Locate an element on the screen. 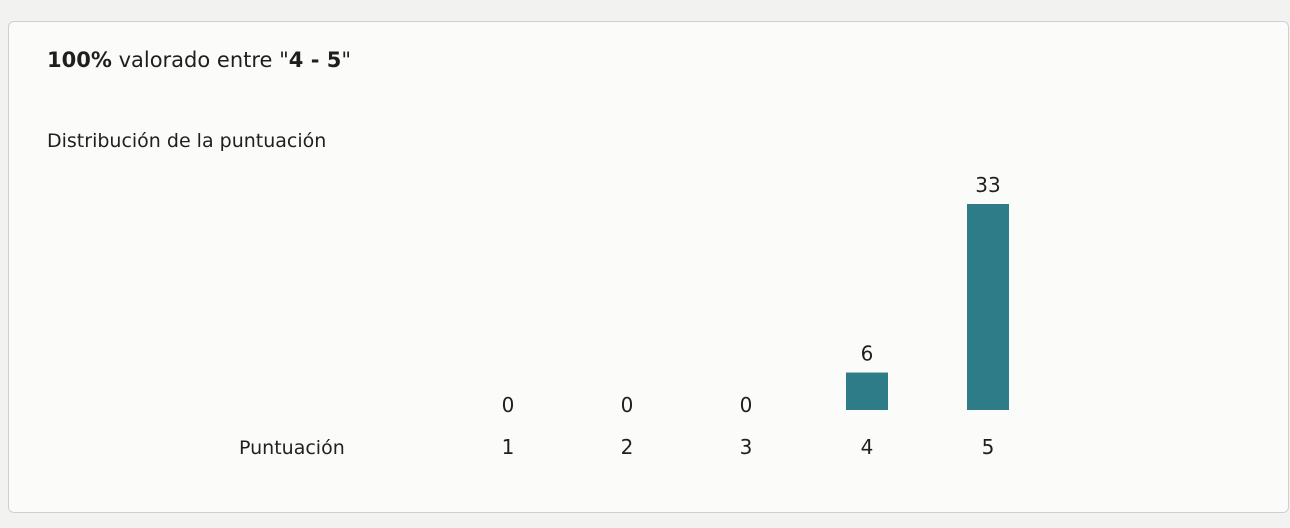 This screenshot has width=1290, height=528. distribution-title: Distribución de la puntuación is located at coordinates (187, 141).